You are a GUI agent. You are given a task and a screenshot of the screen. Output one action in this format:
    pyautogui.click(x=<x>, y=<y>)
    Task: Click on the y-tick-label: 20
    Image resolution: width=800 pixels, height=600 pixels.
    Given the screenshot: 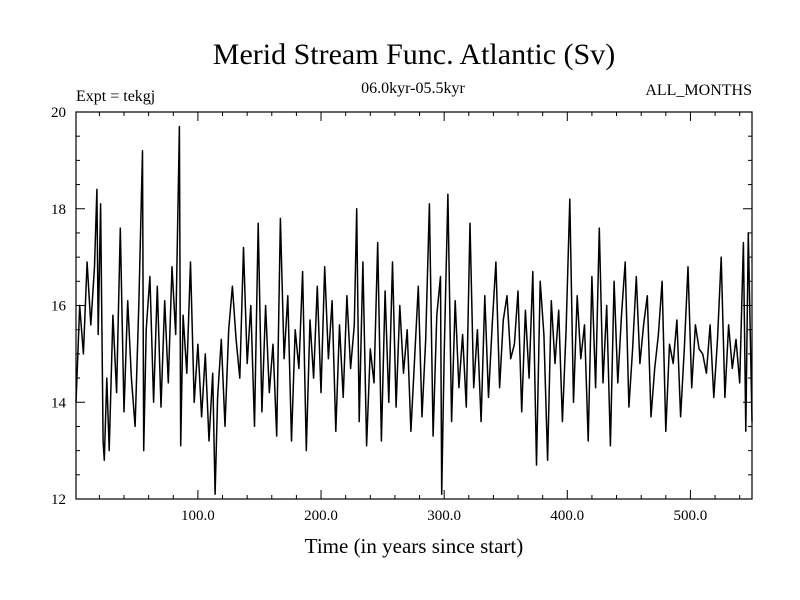 What is the action you would take?
    pyautogui.click(x=58, y=113)
    